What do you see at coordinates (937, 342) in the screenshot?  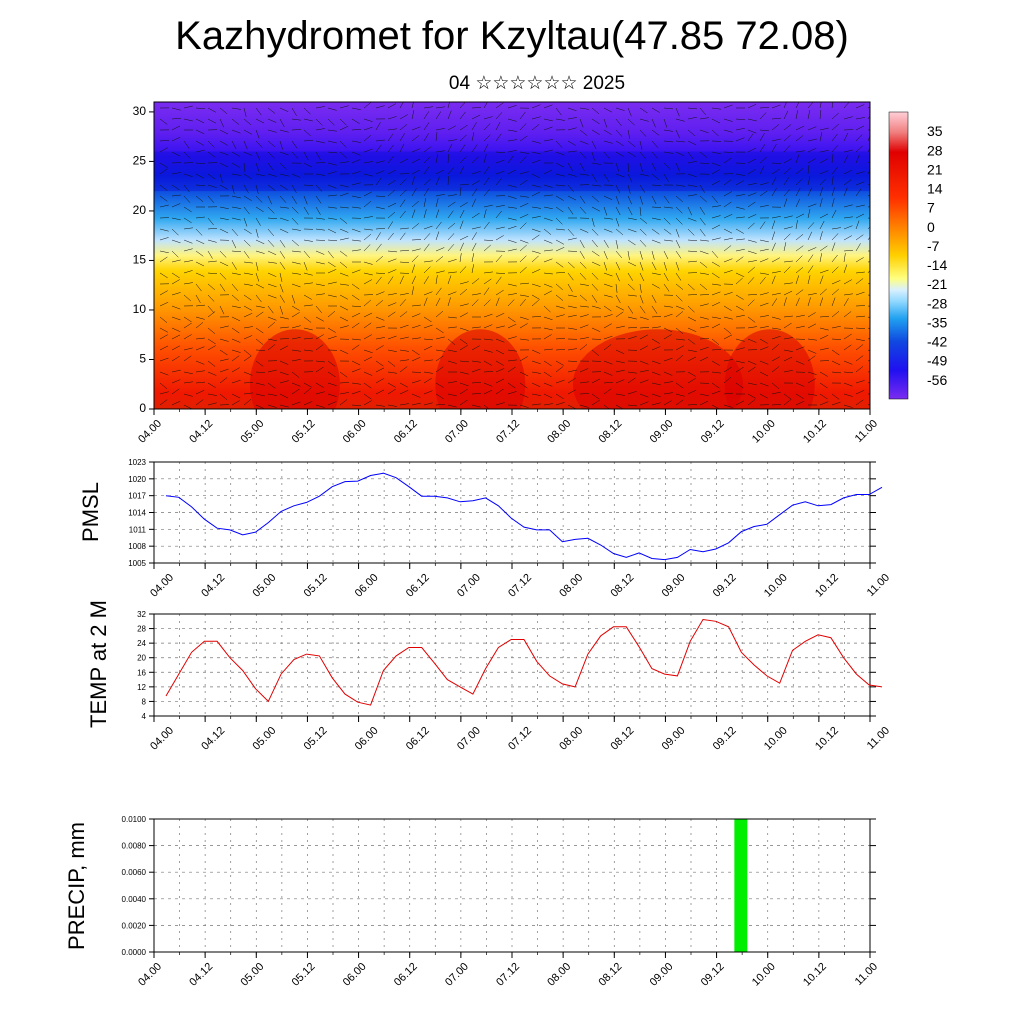 I see `colorbar-label: -42` at bounding box center [937, 342].